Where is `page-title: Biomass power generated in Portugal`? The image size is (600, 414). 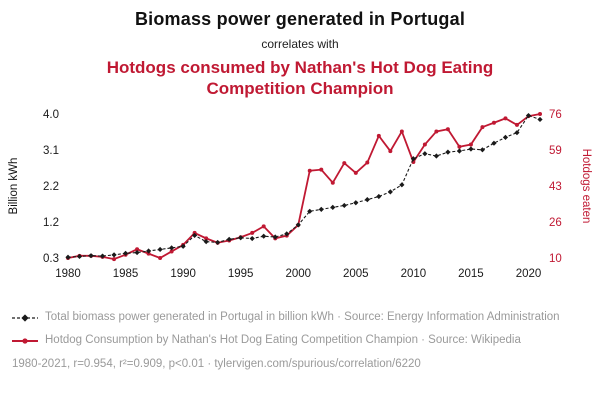
page-title: Biomass power generated in Portugal is located at coordinates (300, 19).